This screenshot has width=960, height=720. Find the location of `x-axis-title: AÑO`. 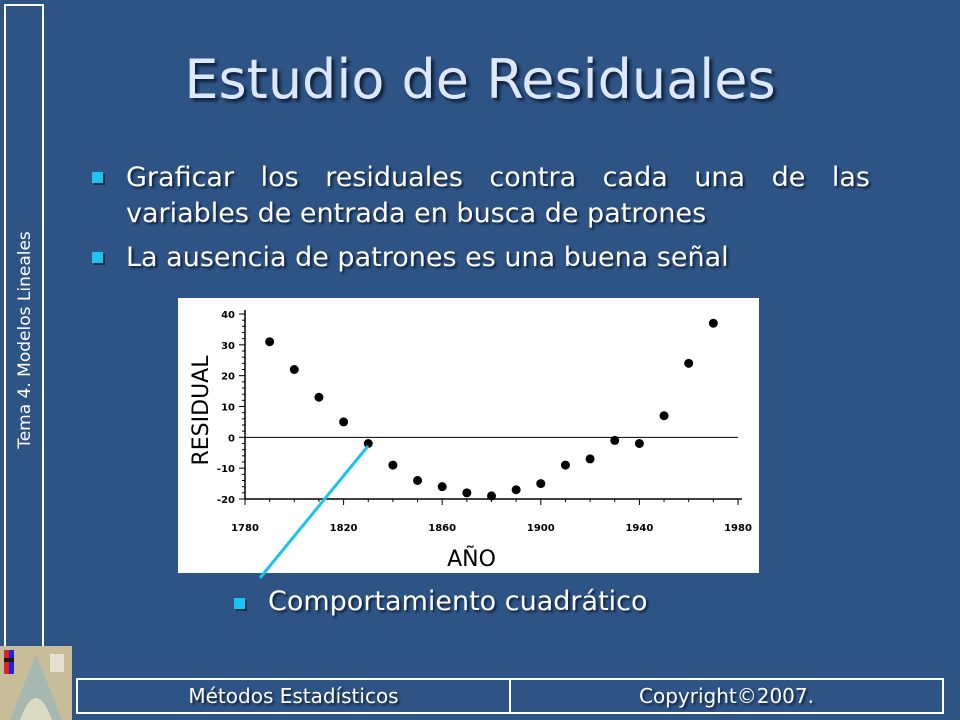

x-axis-title: AÑO is located at coordinates (471, 558).